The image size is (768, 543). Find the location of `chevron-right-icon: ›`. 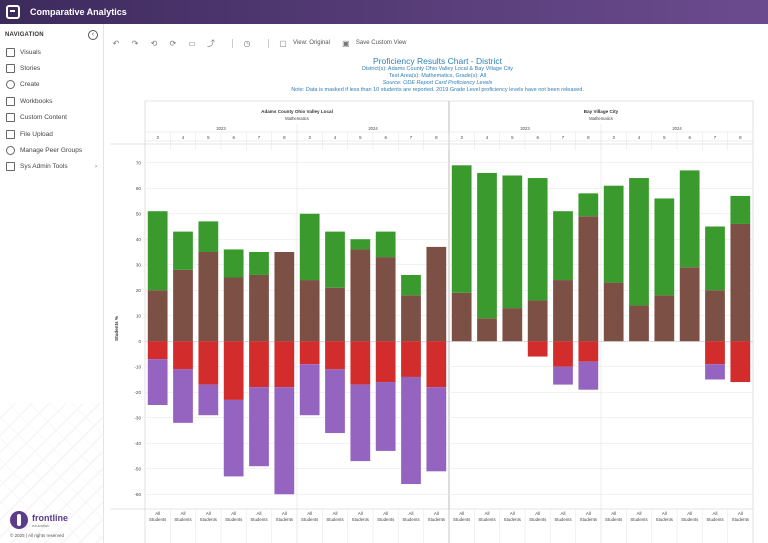

chevron-right-icon: › is located at coordinates (96, 166).